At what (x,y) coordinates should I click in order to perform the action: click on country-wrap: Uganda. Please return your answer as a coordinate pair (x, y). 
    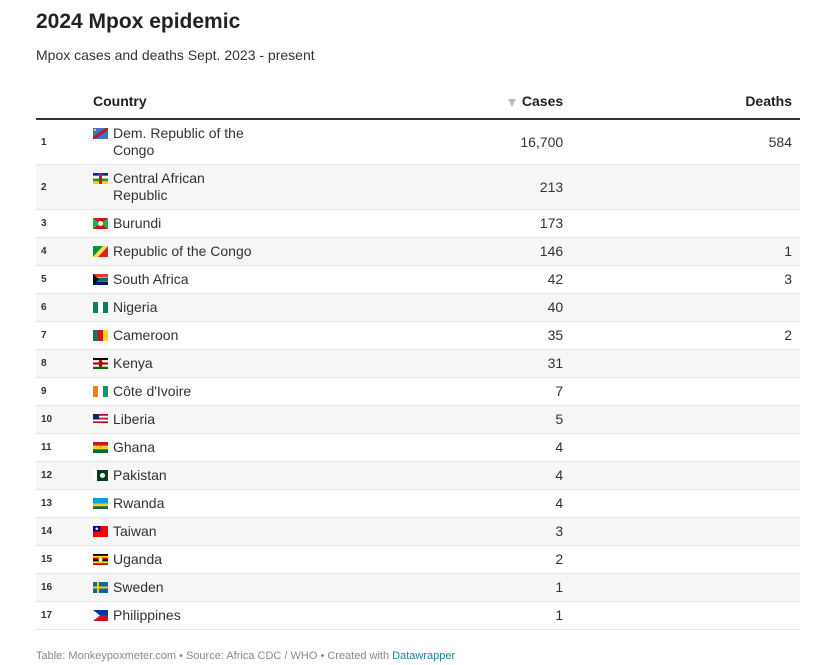
    Looking at the image, I should click on (198, 559).